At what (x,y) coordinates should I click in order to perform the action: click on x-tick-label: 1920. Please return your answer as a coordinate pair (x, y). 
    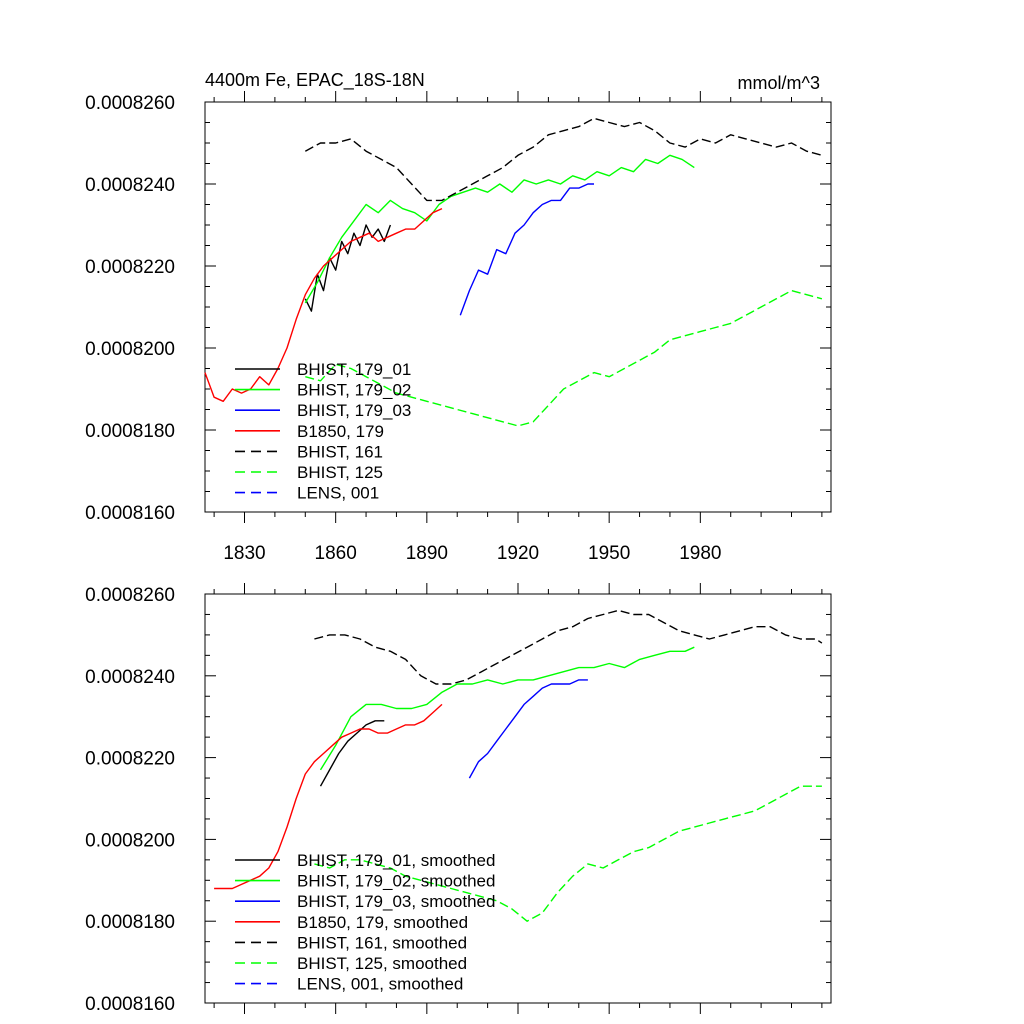
    Looking at the image, I should click on (518, 553).